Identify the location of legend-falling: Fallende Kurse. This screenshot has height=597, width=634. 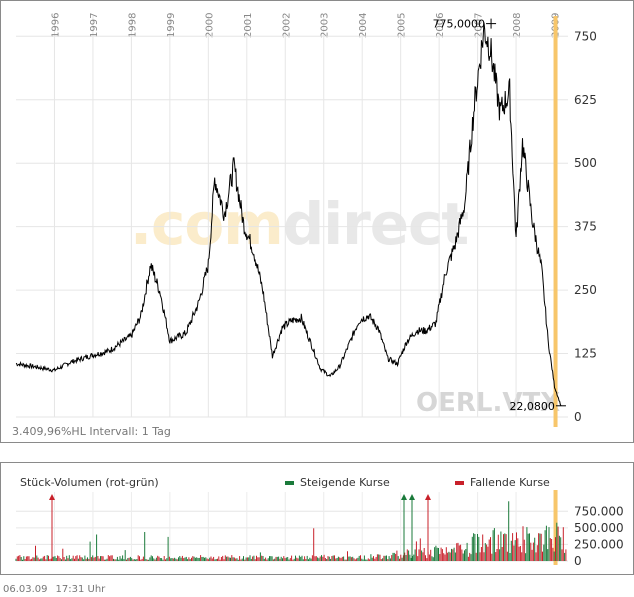
(502, 482).